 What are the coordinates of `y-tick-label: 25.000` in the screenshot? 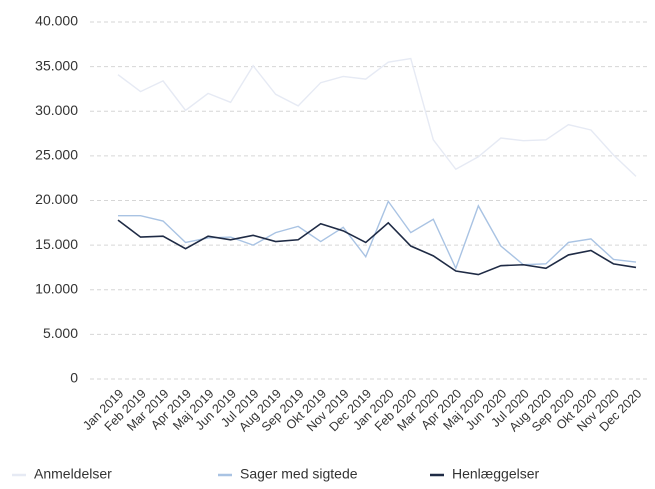 It's located at (56, 155).